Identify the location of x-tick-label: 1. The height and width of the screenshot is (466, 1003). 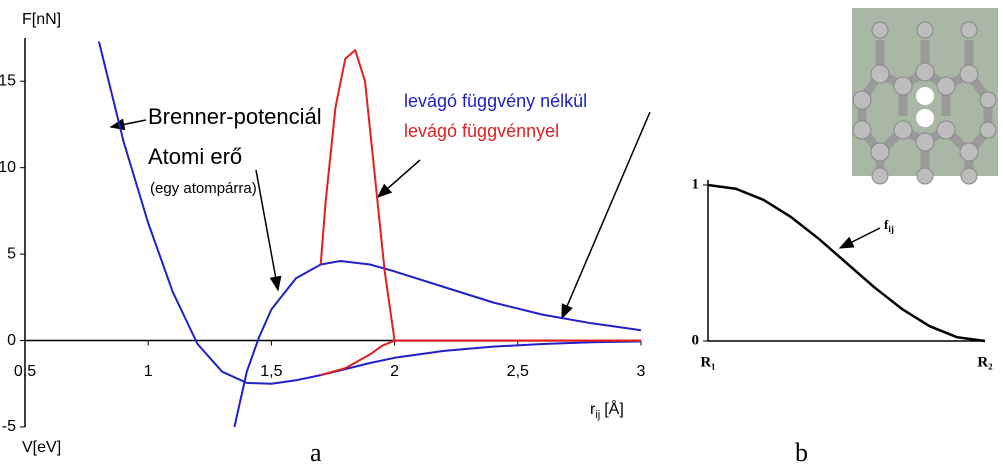
(148, 371).